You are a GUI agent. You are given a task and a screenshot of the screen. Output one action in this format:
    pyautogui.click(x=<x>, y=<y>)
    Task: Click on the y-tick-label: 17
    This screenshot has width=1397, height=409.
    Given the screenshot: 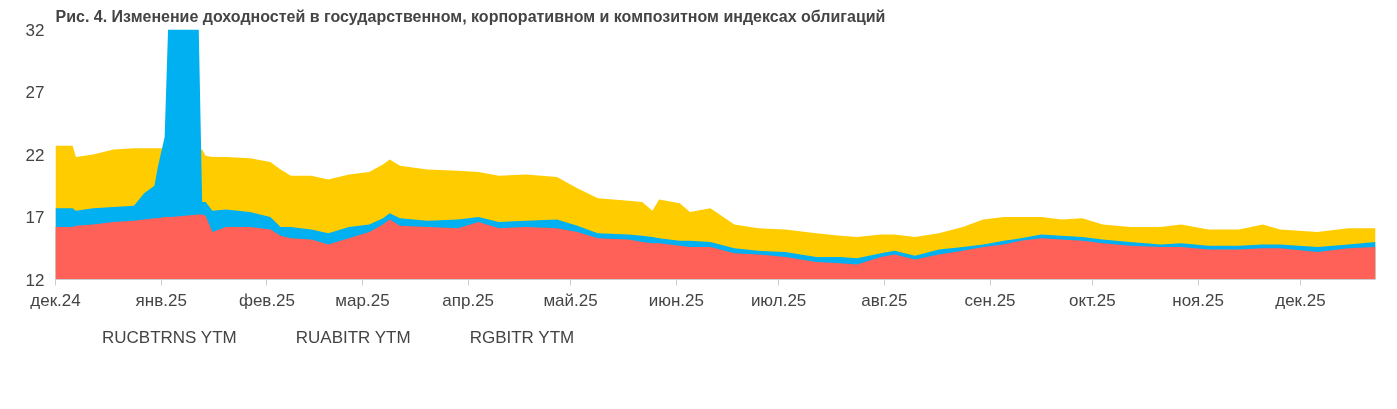 What is the action you would take?
    pyautogui.click(x=35, y=217)
    